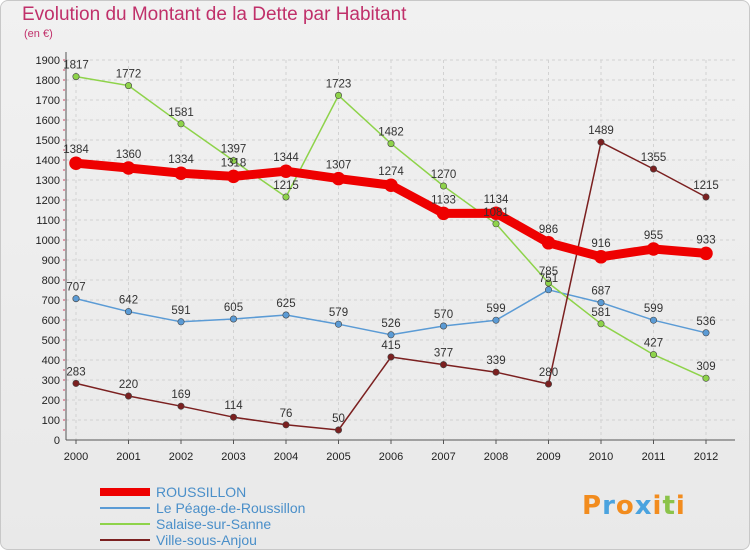 The height and width of the screenshot is (550, 750). What do you see at coordinates (57, 441) in the screenshot?
I see `y-tick-label: 0` at bounding box center [57, 441].